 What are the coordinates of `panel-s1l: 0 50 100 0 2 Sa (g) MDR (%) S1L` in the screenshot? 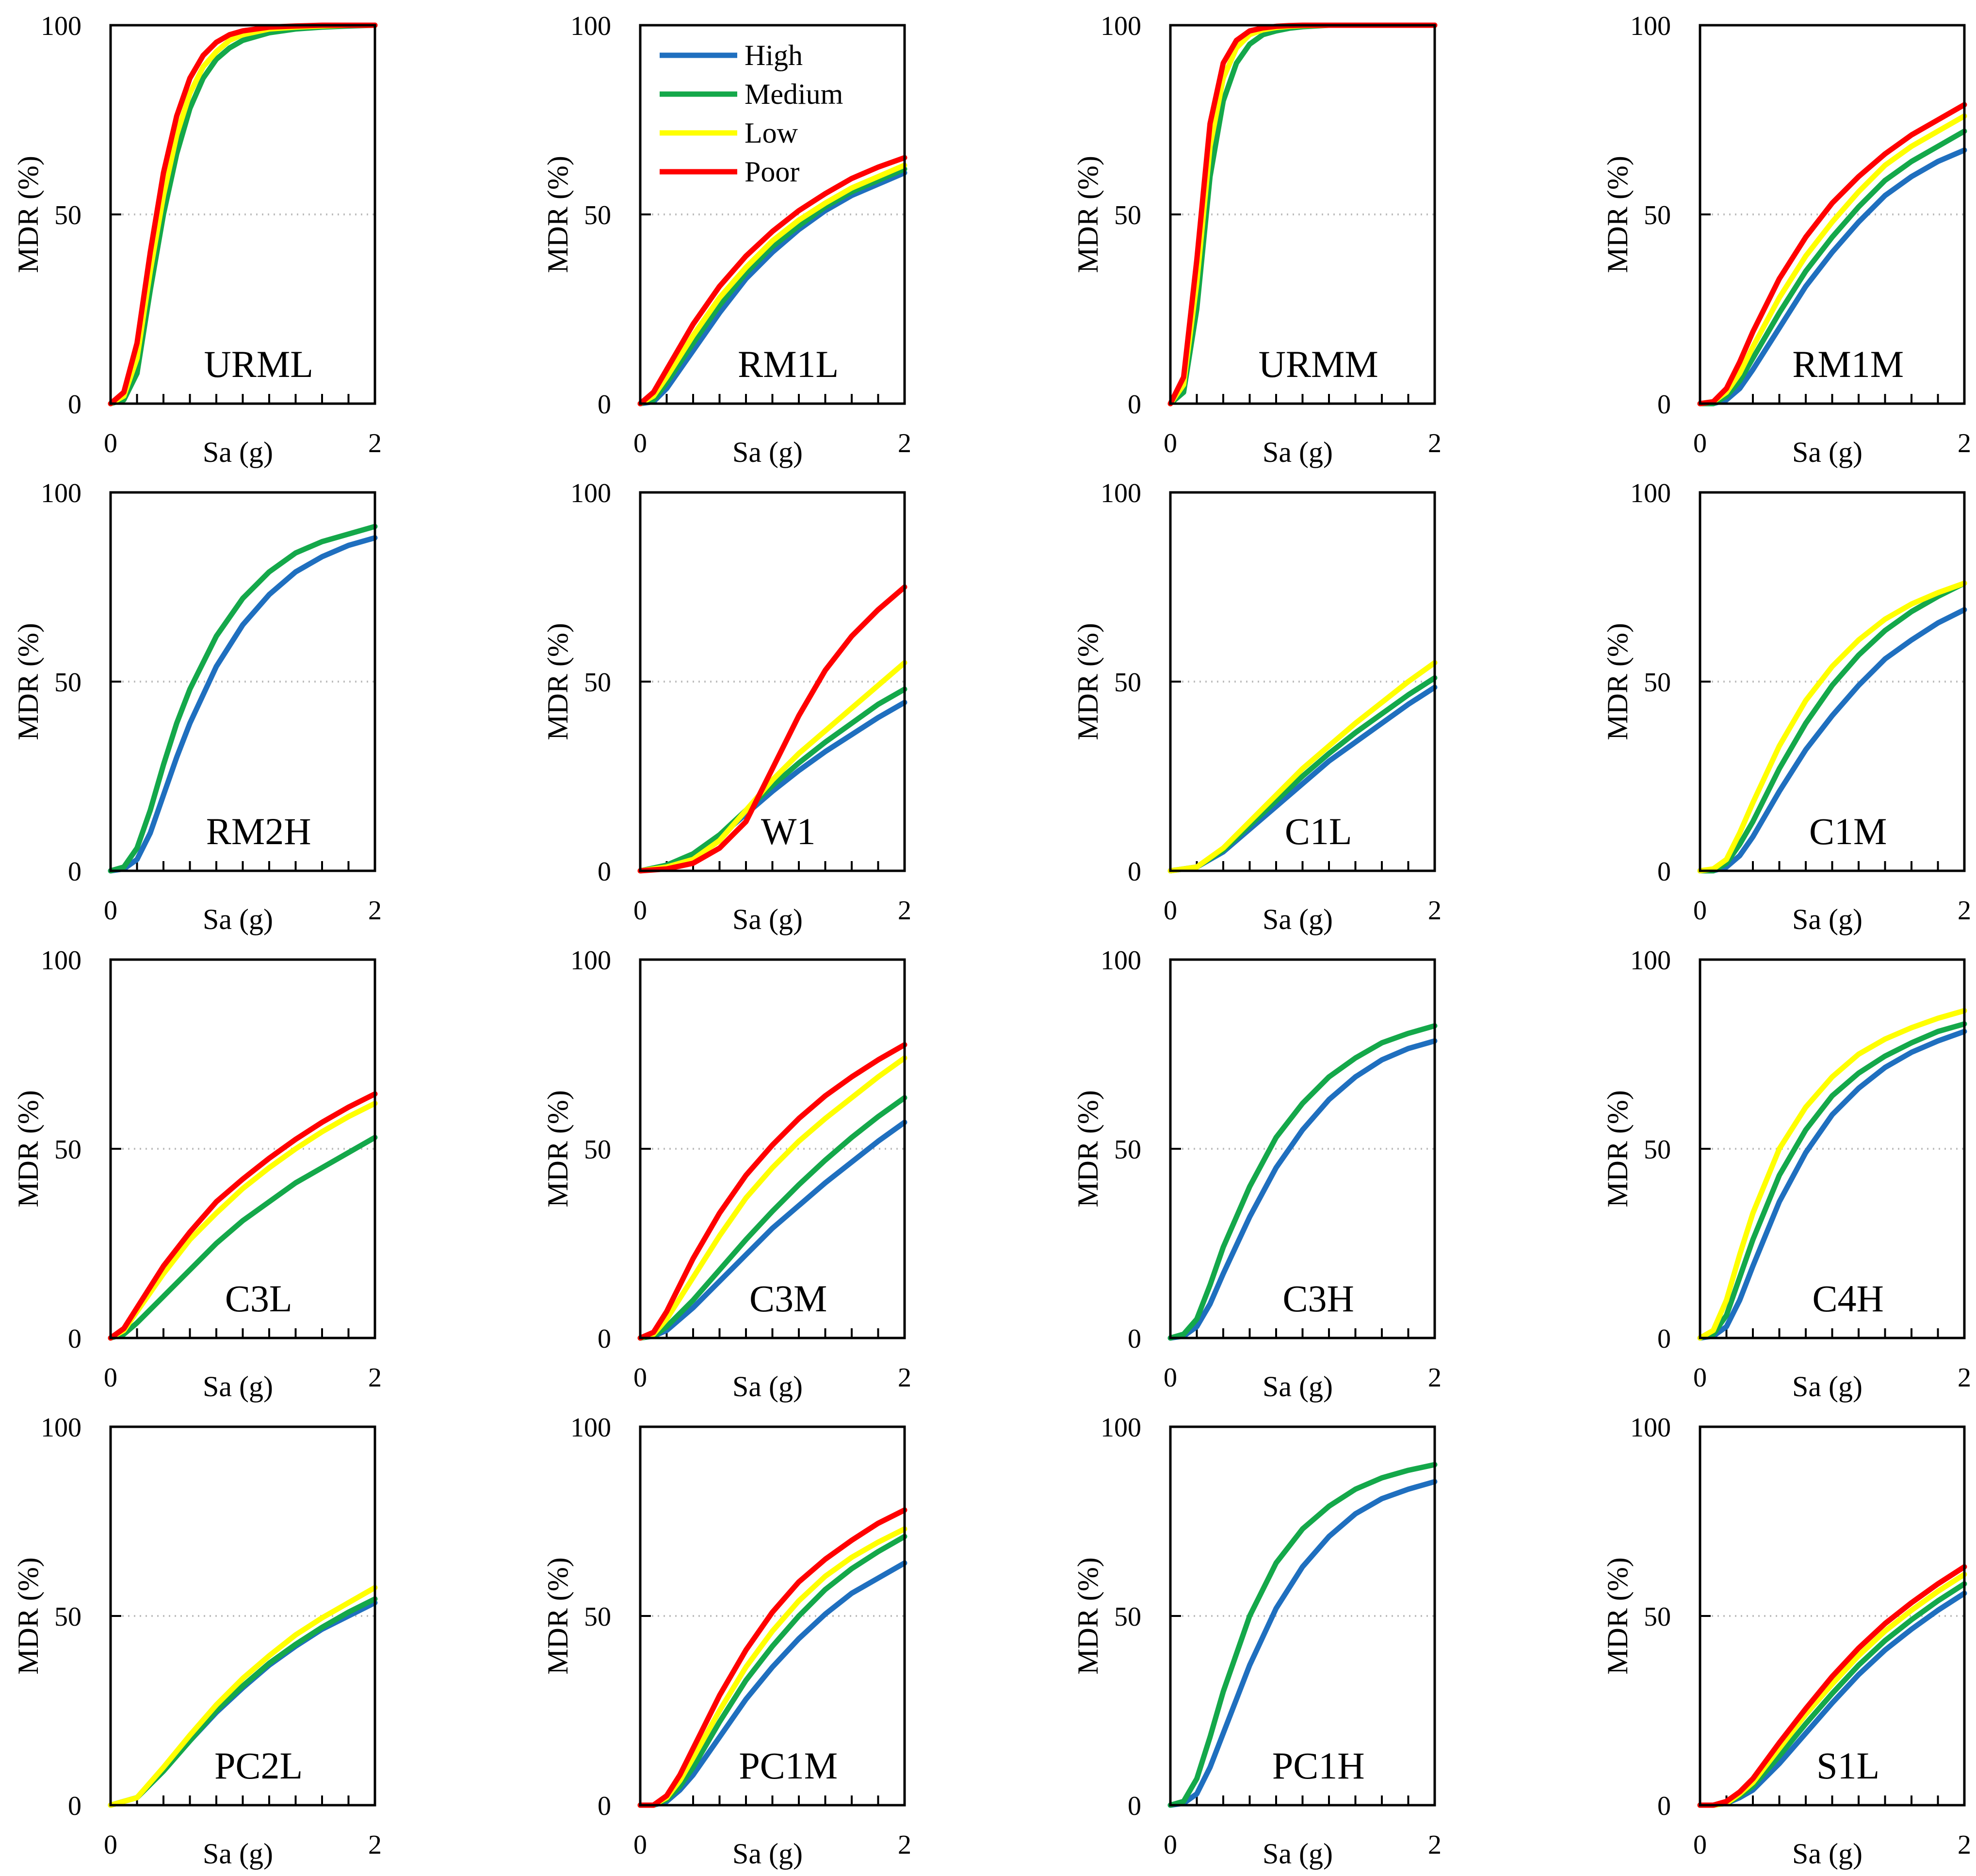 It's located at (1786, 1641).